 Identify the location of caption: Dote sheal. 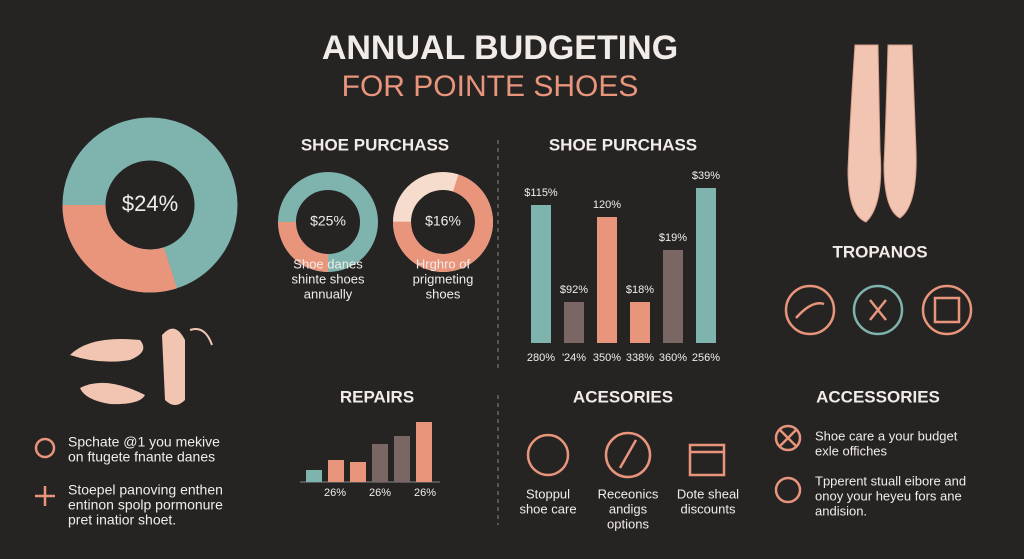
(708, 493).